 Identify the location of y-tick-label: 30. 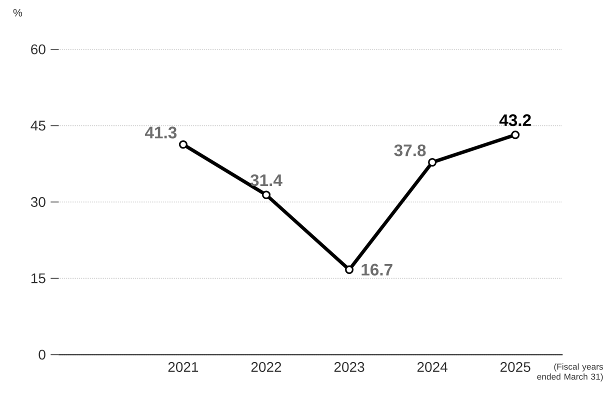
(38, 202).